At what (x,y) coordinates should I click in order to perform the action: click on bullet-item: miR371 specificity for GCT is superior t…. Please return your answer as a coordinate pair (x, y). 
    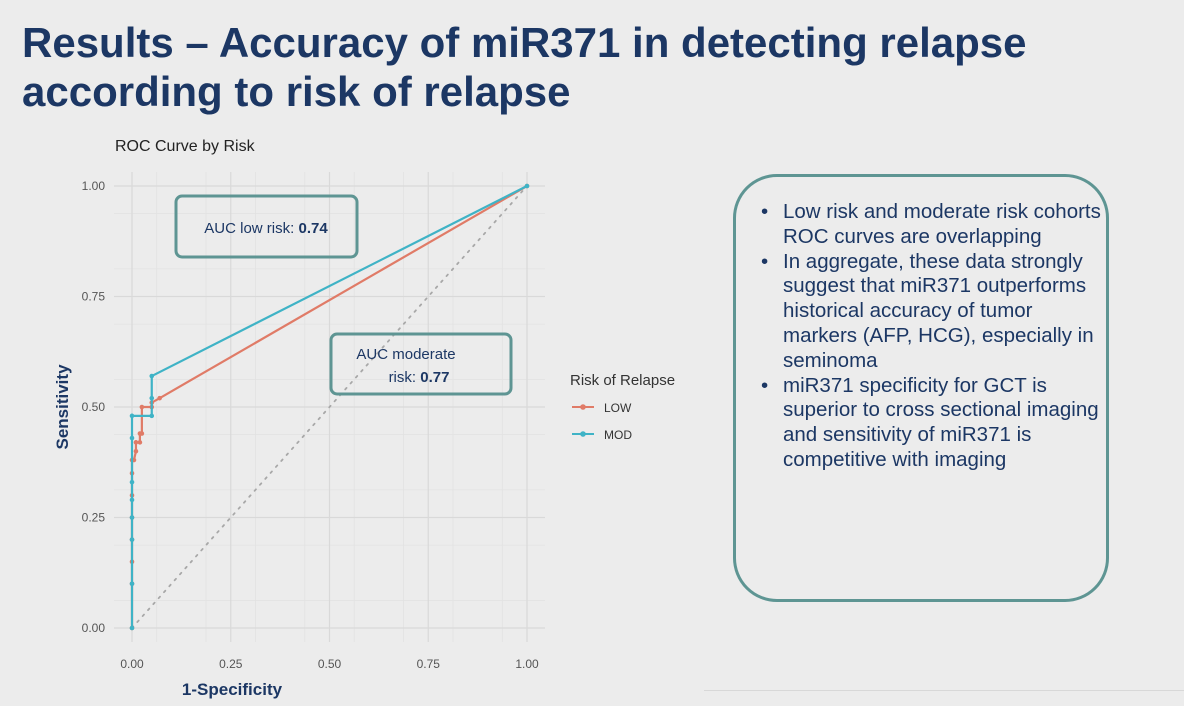
    Looking at the image, I should click on (932, 423).